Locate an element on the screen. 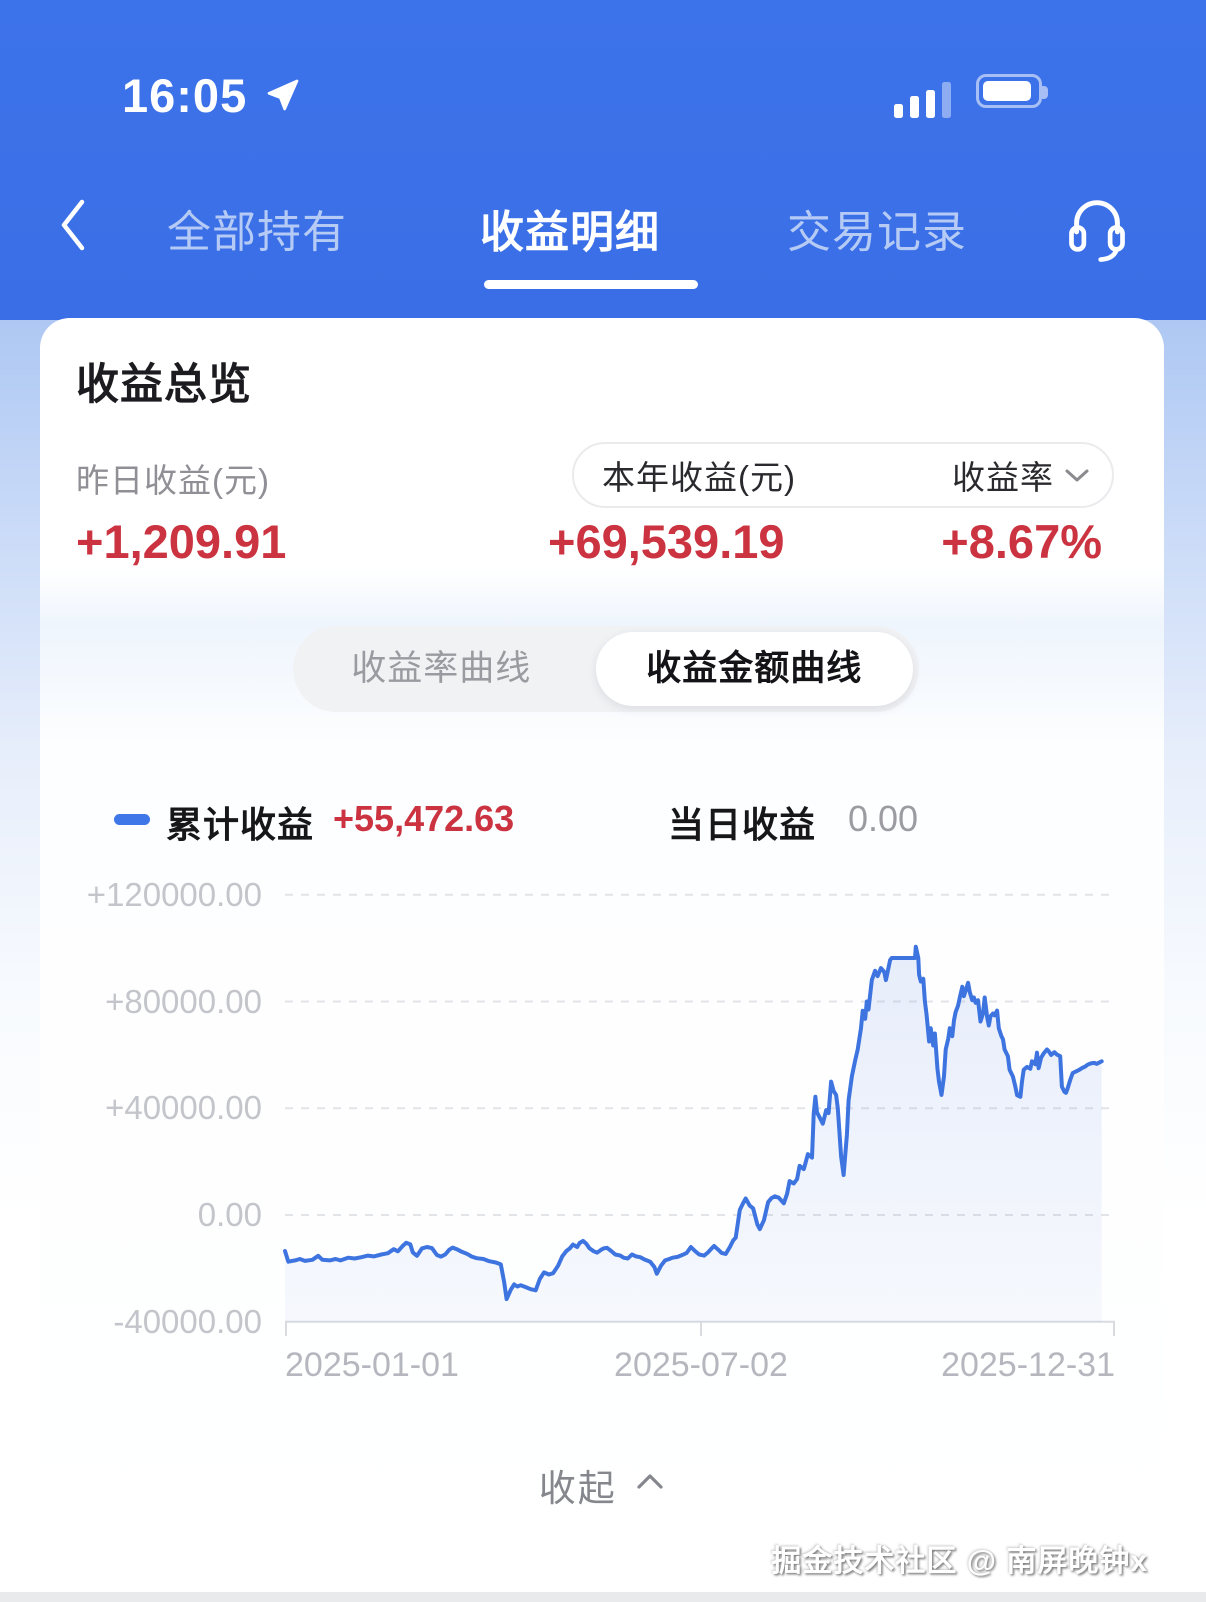  active-tab-underline is located at coordinates (591, 284).